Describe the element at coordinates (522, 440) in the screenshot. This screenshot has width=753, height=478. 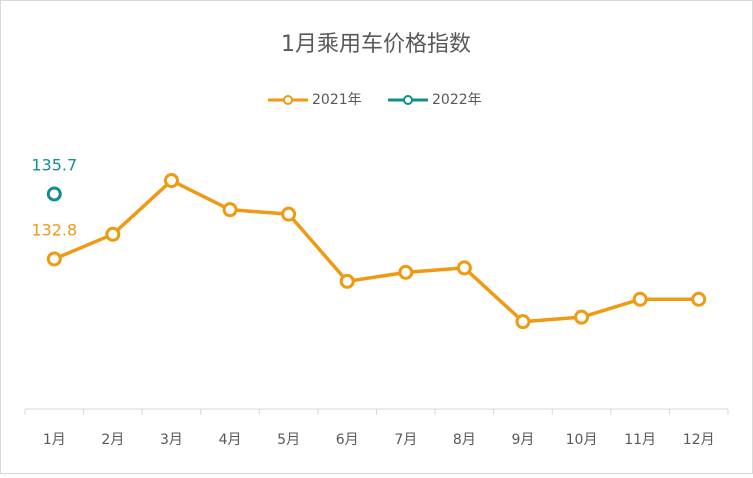
I see `x-tick-label: 9月` at that location.